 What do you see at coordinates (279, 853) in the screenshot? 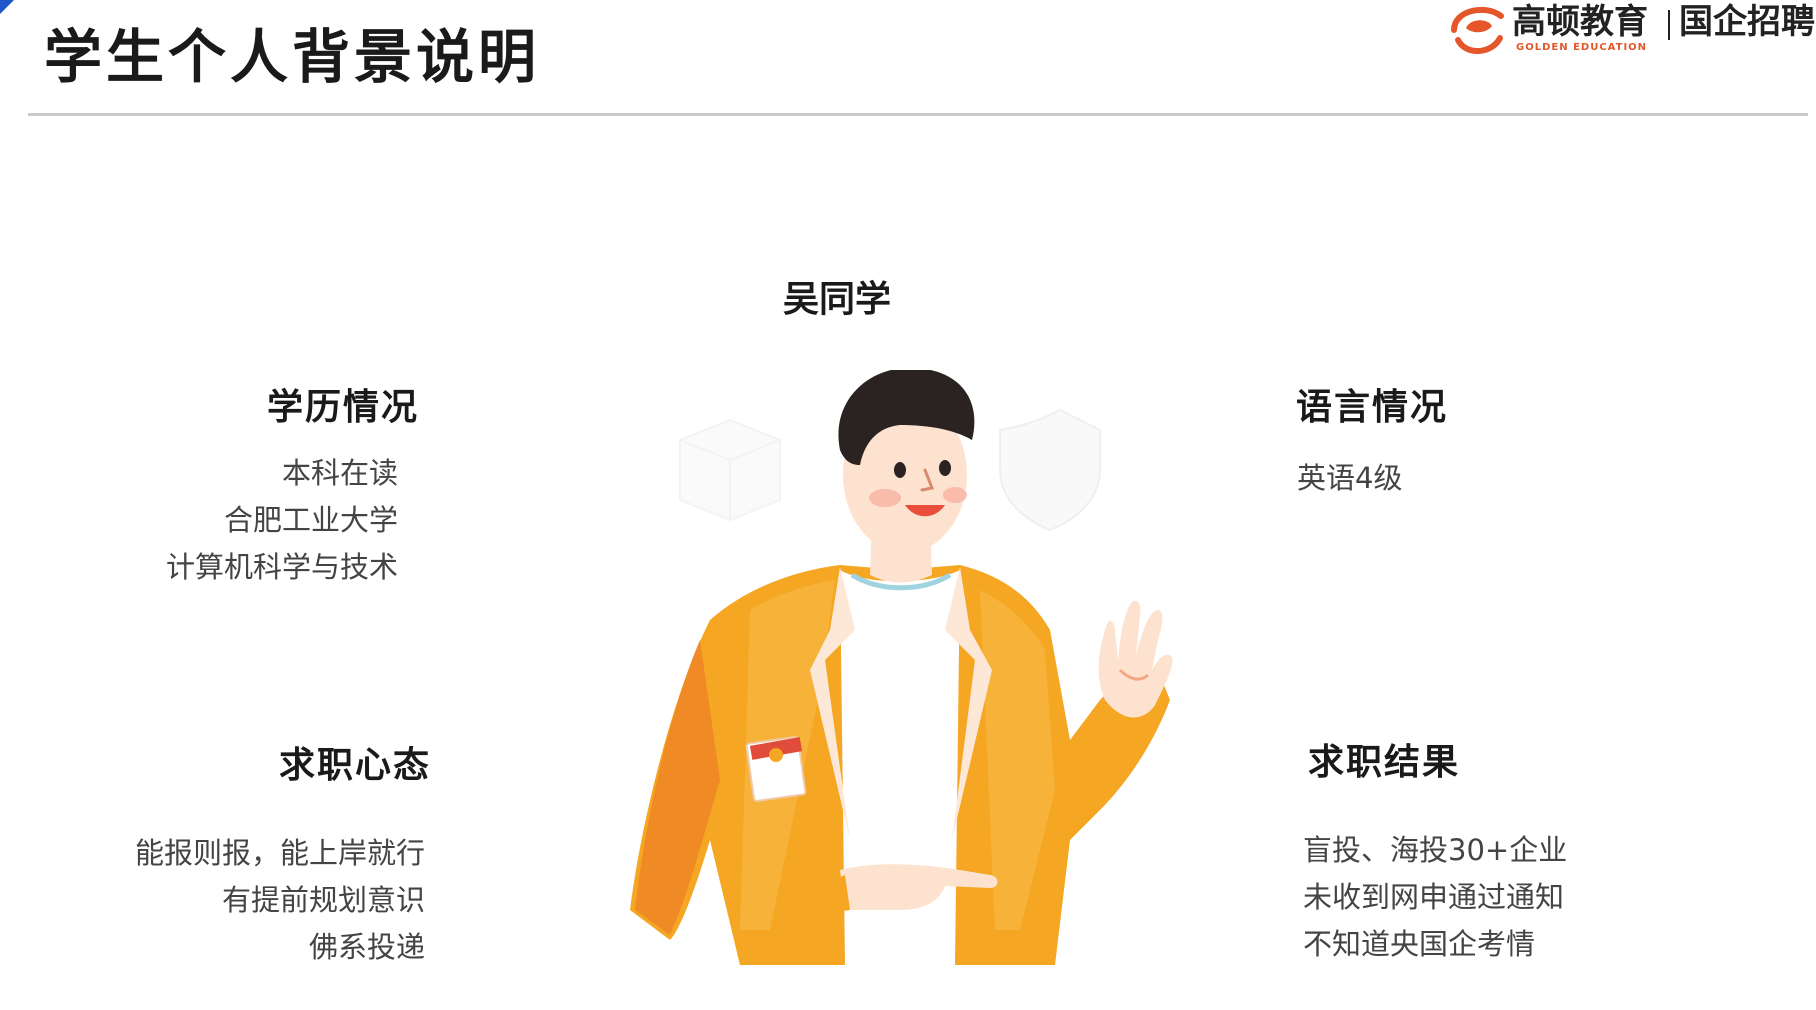
I see `mindset-line: 能报则报，能上岸就行` at bounding box center [279, 853].